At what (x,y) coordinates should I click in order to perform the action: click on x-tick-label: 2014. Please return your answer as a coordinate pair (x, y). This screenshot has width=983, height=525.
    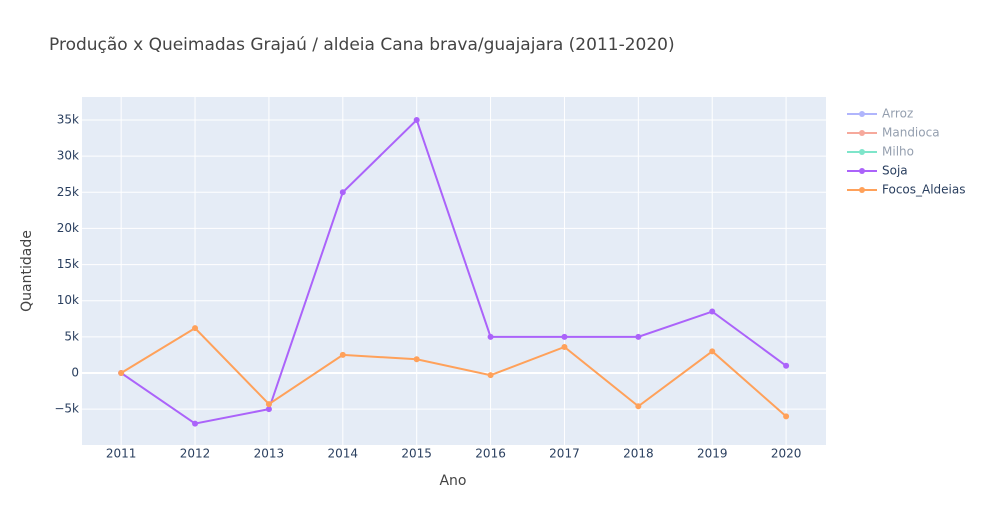
    Looking at the image, I should click on (343, 454).